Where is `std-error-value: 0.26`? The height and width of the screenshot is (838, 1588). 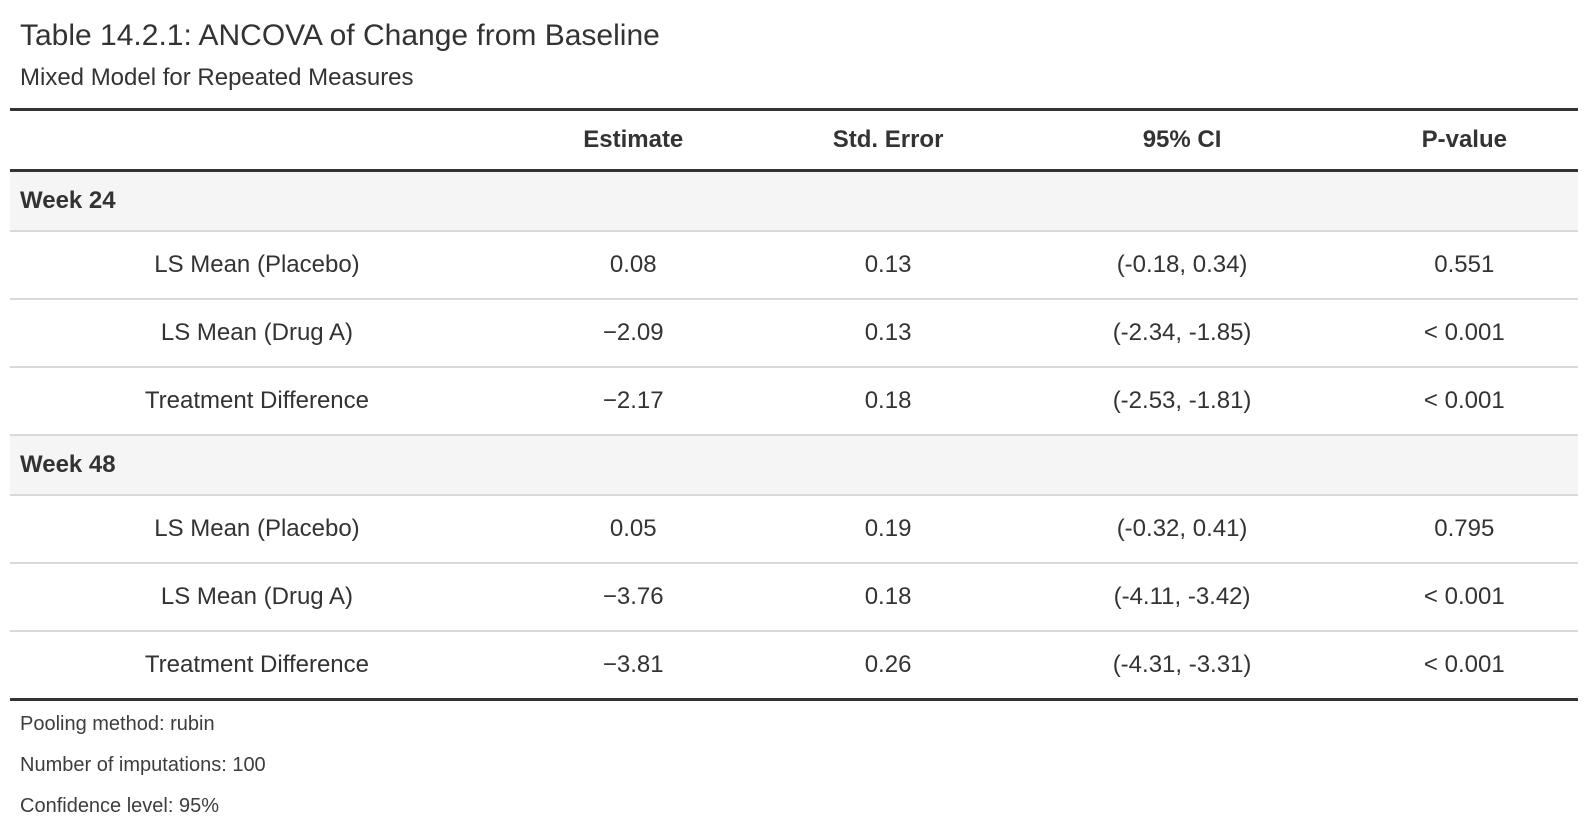
std-error-value: 0.26 is located at coordinates (888, 665).